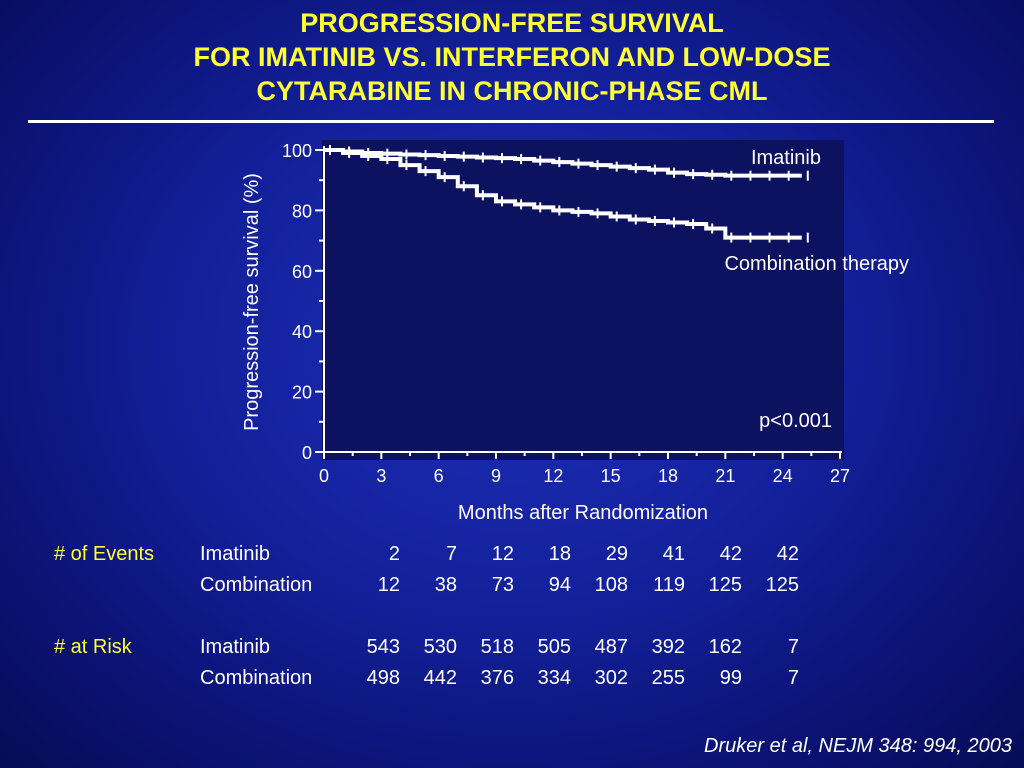  Describe the element at coordinates (673, 554) in the screenshot. I see `events-imatinib-cell: 41` at that location.